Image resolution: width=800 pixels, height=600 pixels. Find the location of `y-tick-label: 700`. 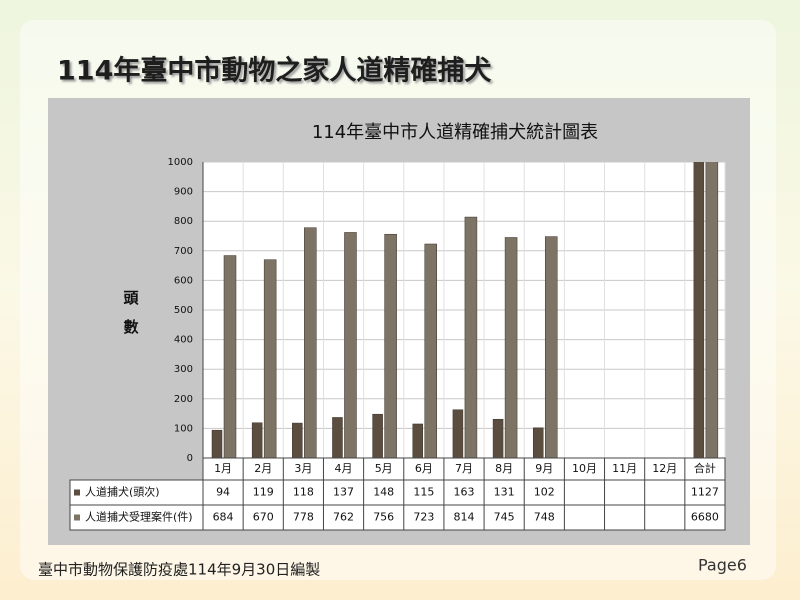

y-tick-label: 700 is located at coordinates (183, 251).